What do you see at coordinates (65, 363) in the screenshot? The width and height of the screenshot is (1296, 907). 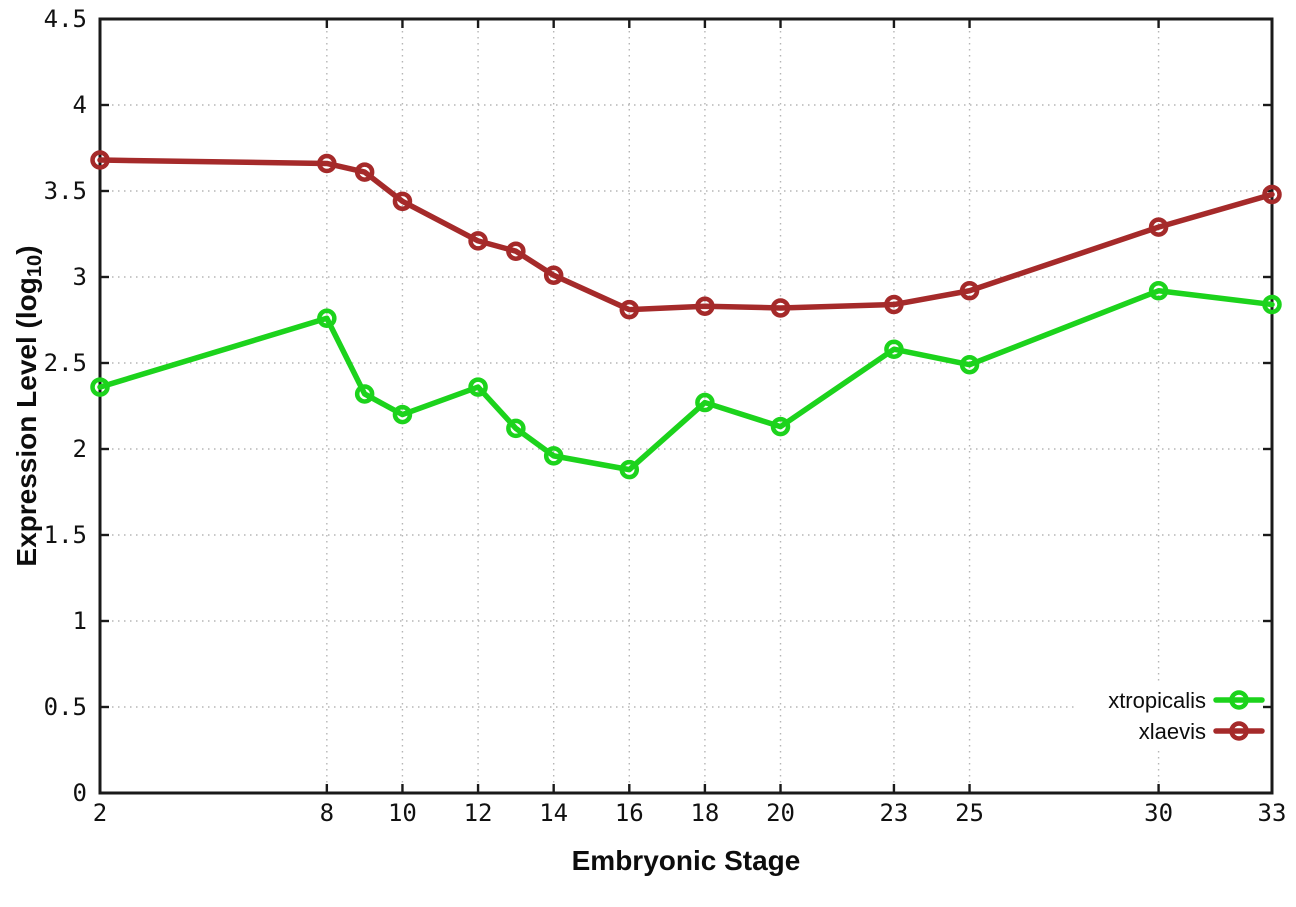 I see `y-tick-label: 2.5` at bounding box center [65, 363].